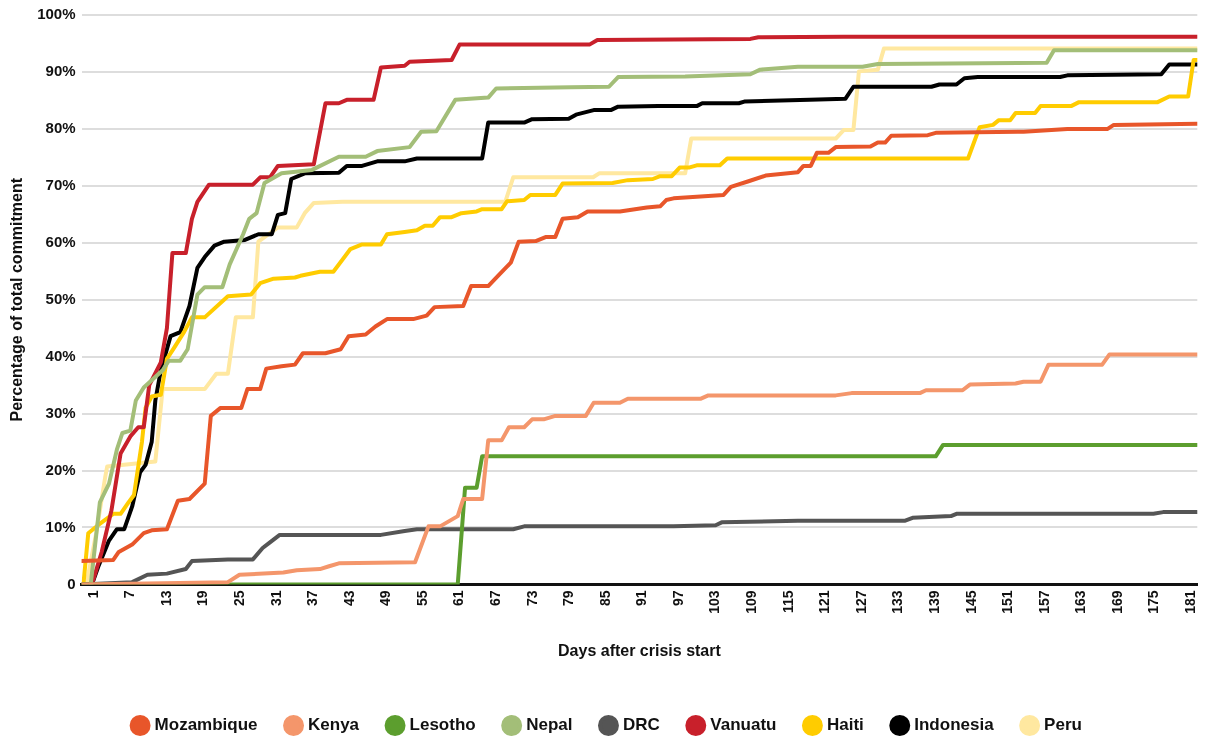  Describe the element at coordinates (640, 650) in the screenshot. I see `x-axis-title: Days after crisis start` at that location.